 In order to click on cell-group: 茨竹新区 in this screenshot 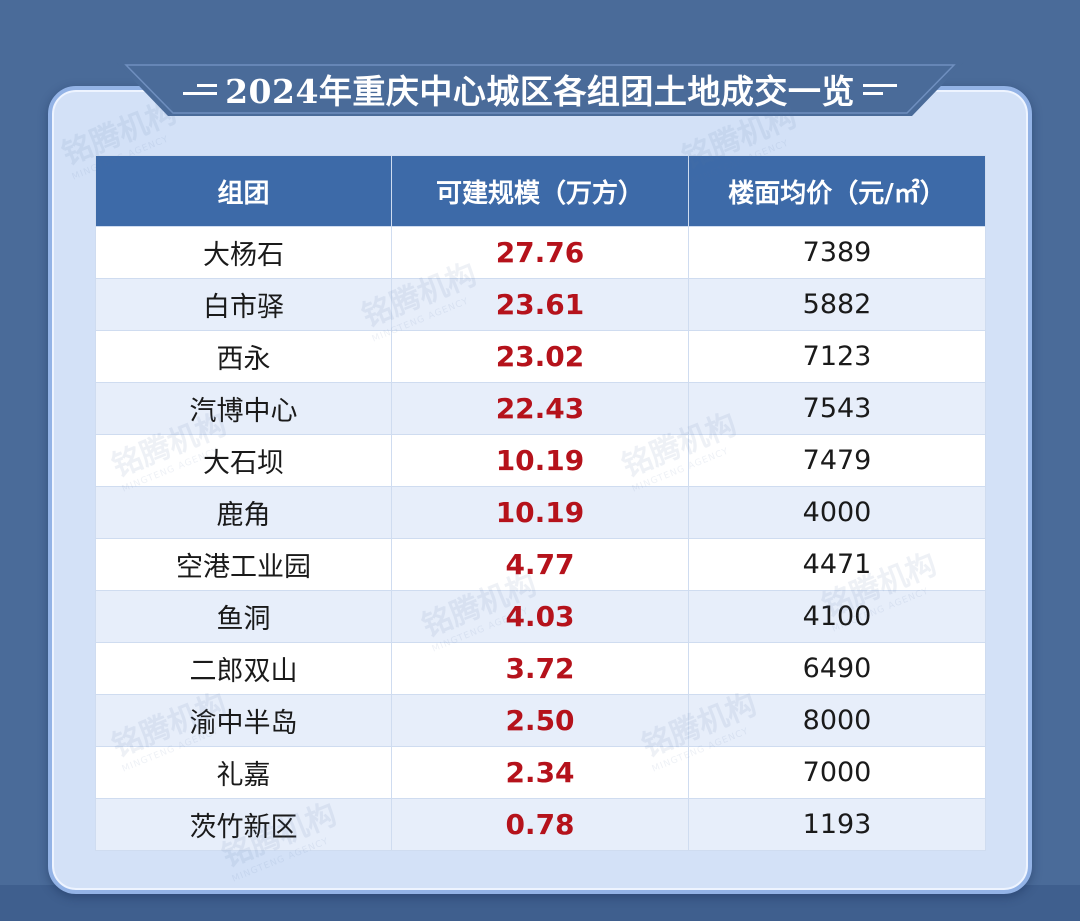, I will do `click(243, 824)`.